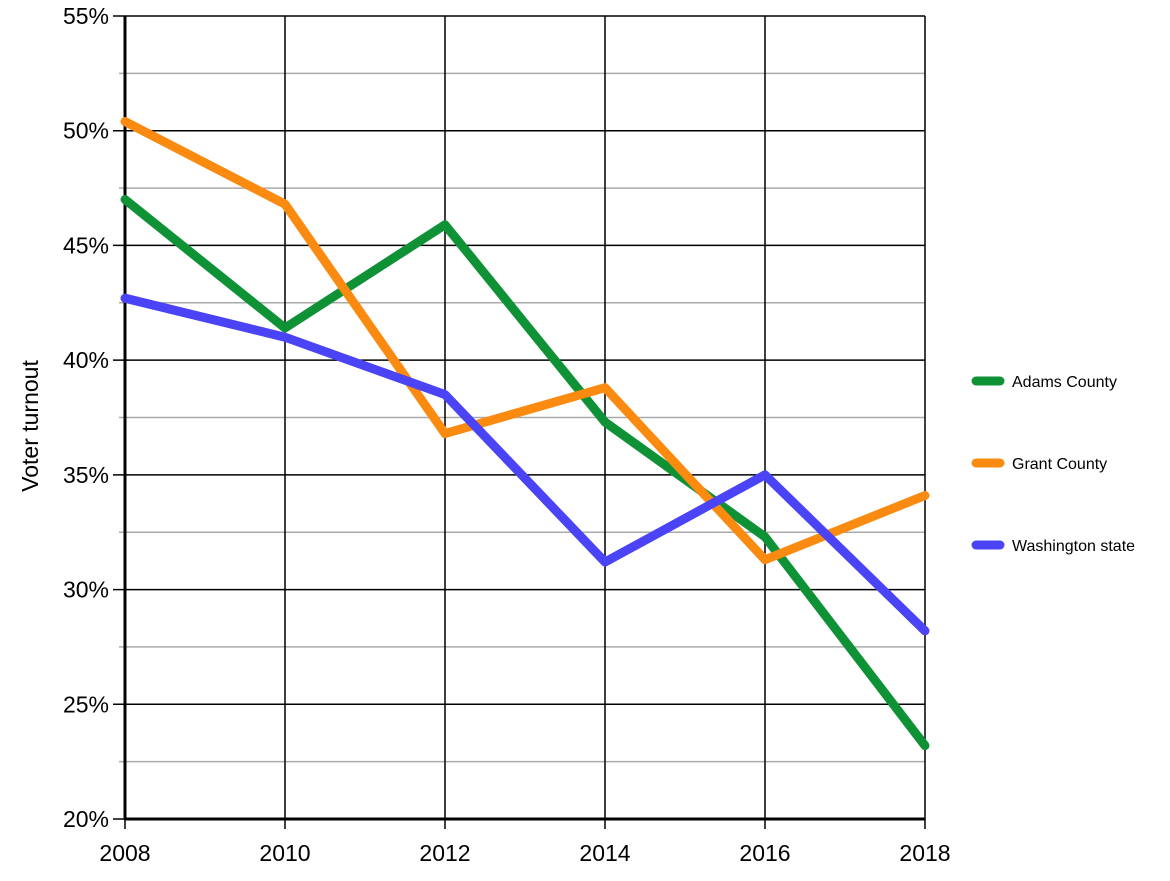 The width and height of the screenshot is (1170, 881). Describe the element at coordinates (124, 853) in the screenshot. I see `x-tick-label: 2008` at that location.